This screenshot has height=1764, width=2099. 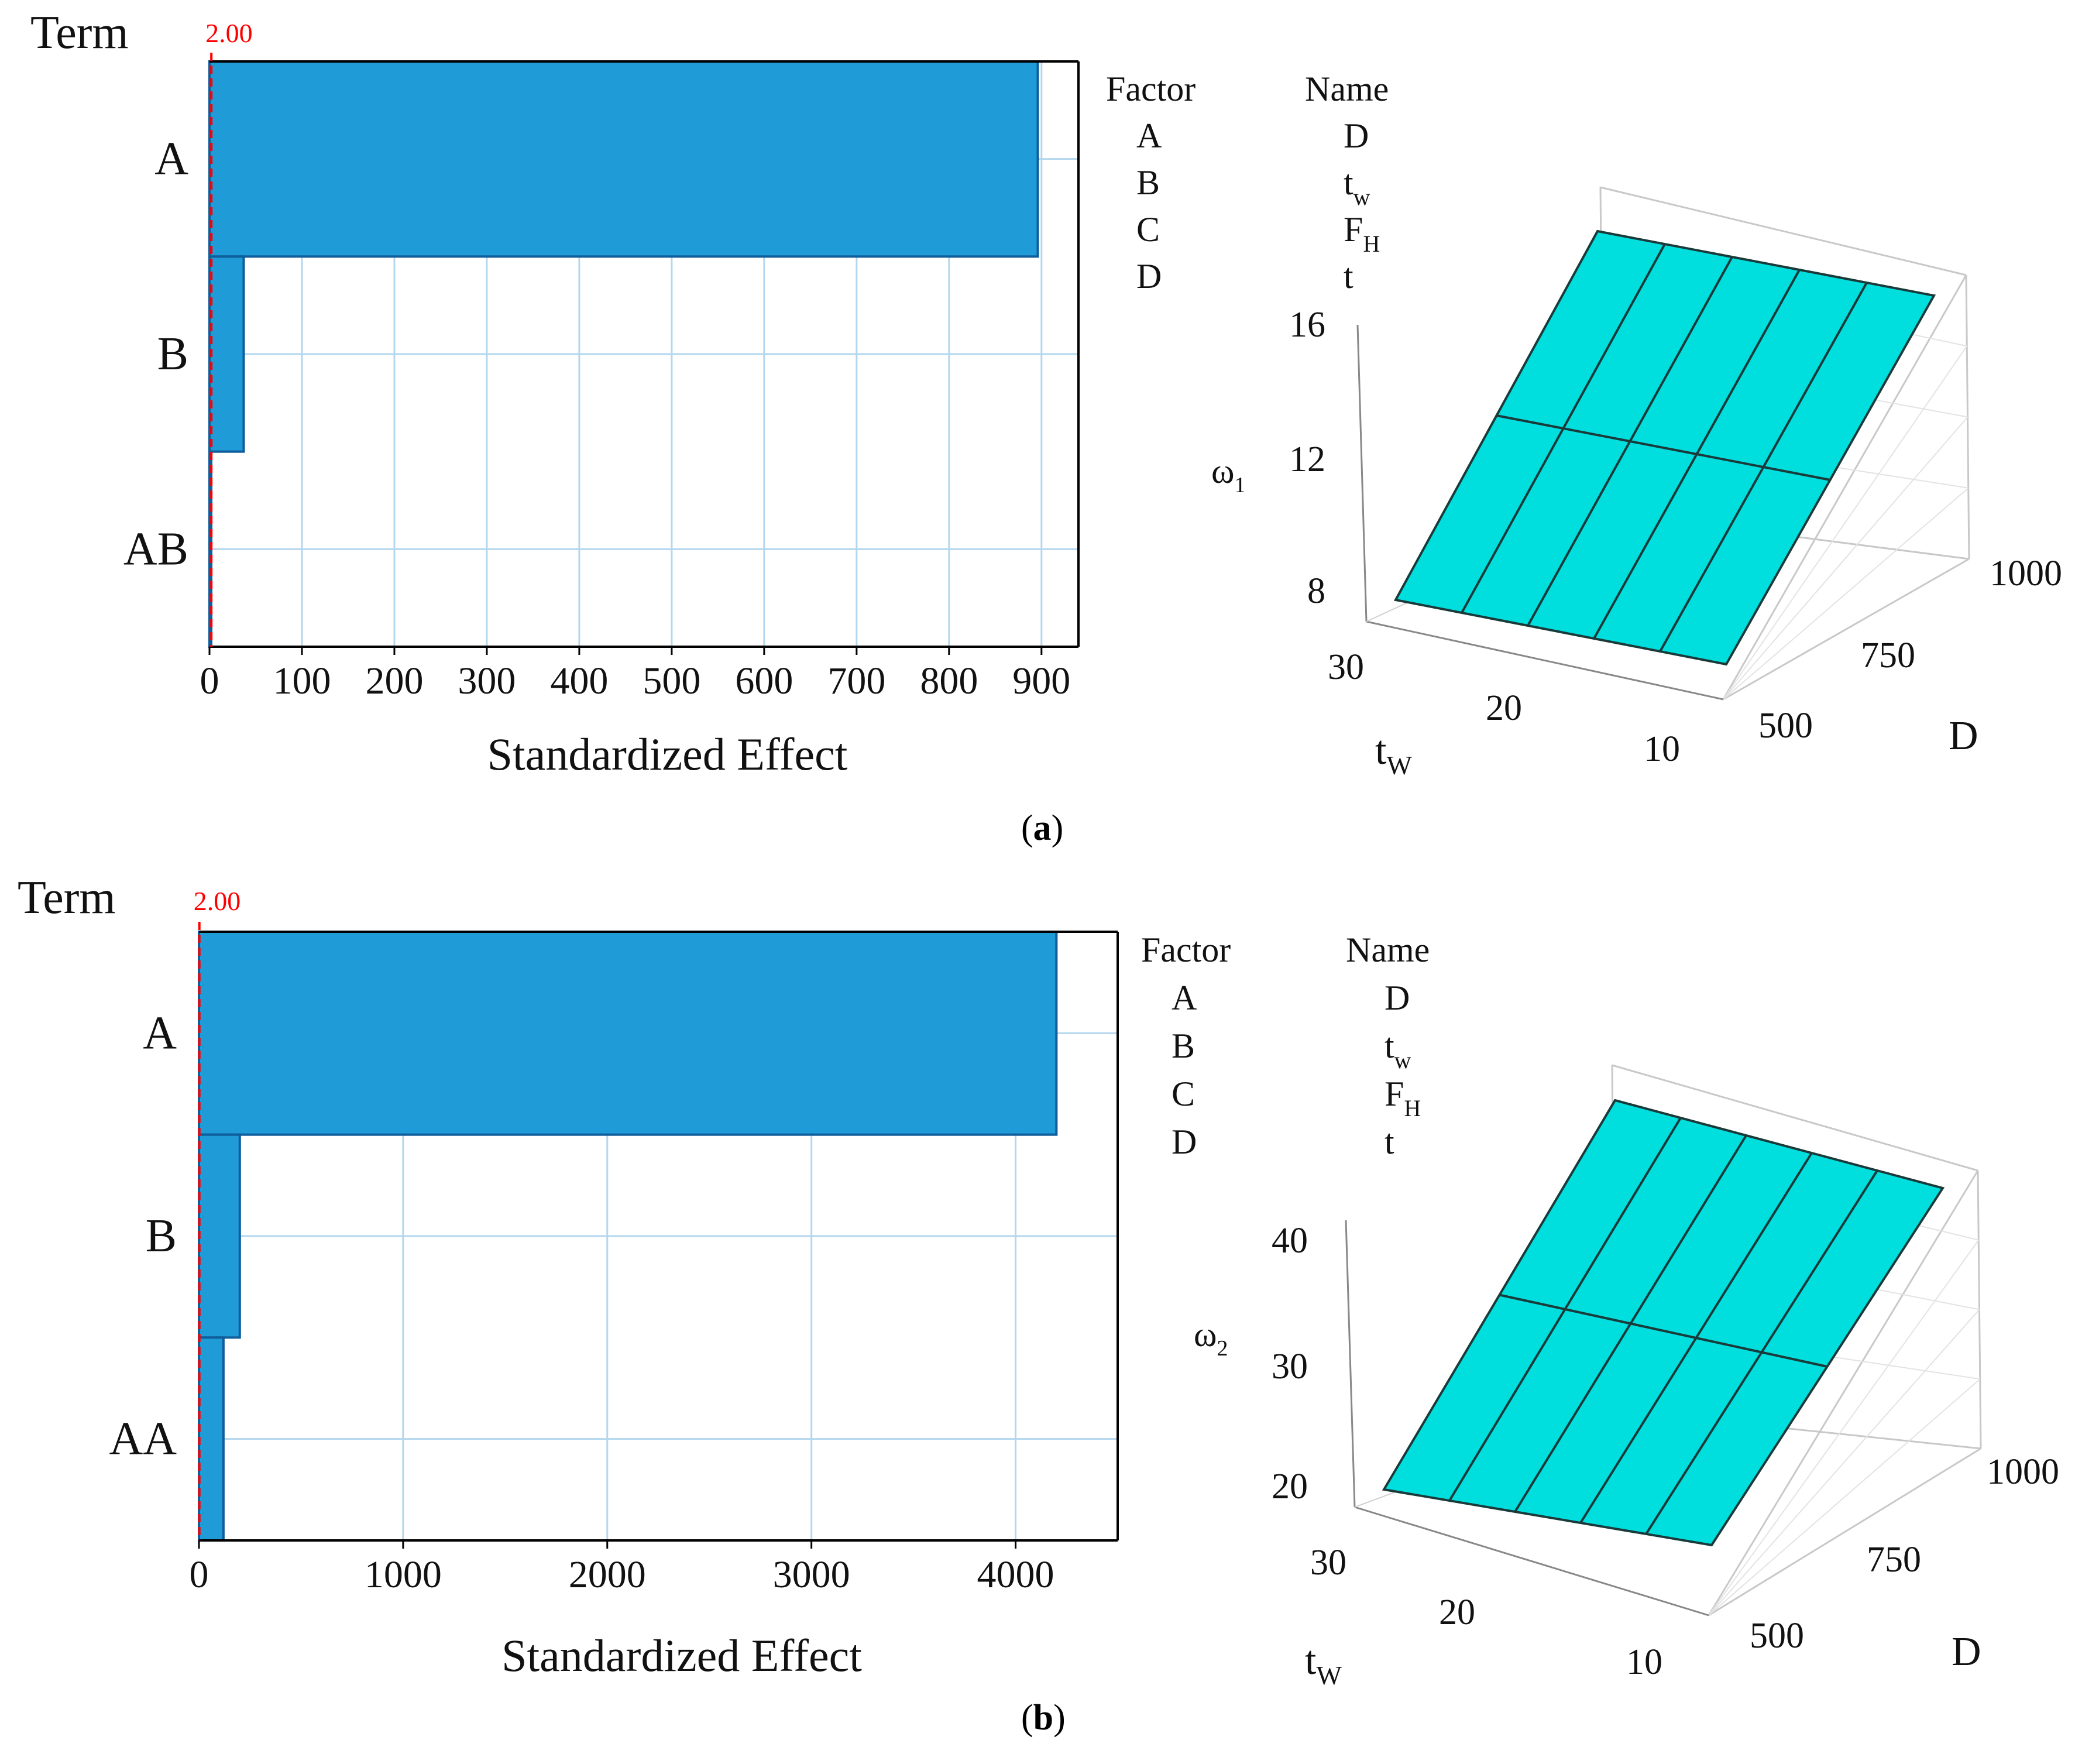 I want to click on response-surface, so click(x=1664, y=1323).